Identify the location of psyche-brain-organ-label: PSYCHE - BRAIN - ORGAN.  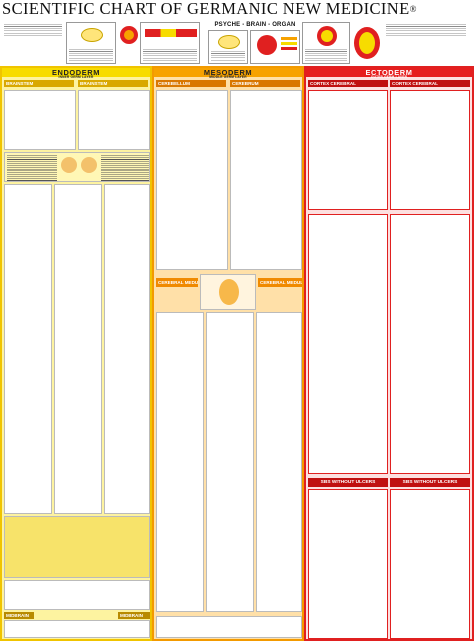
(255, 25).